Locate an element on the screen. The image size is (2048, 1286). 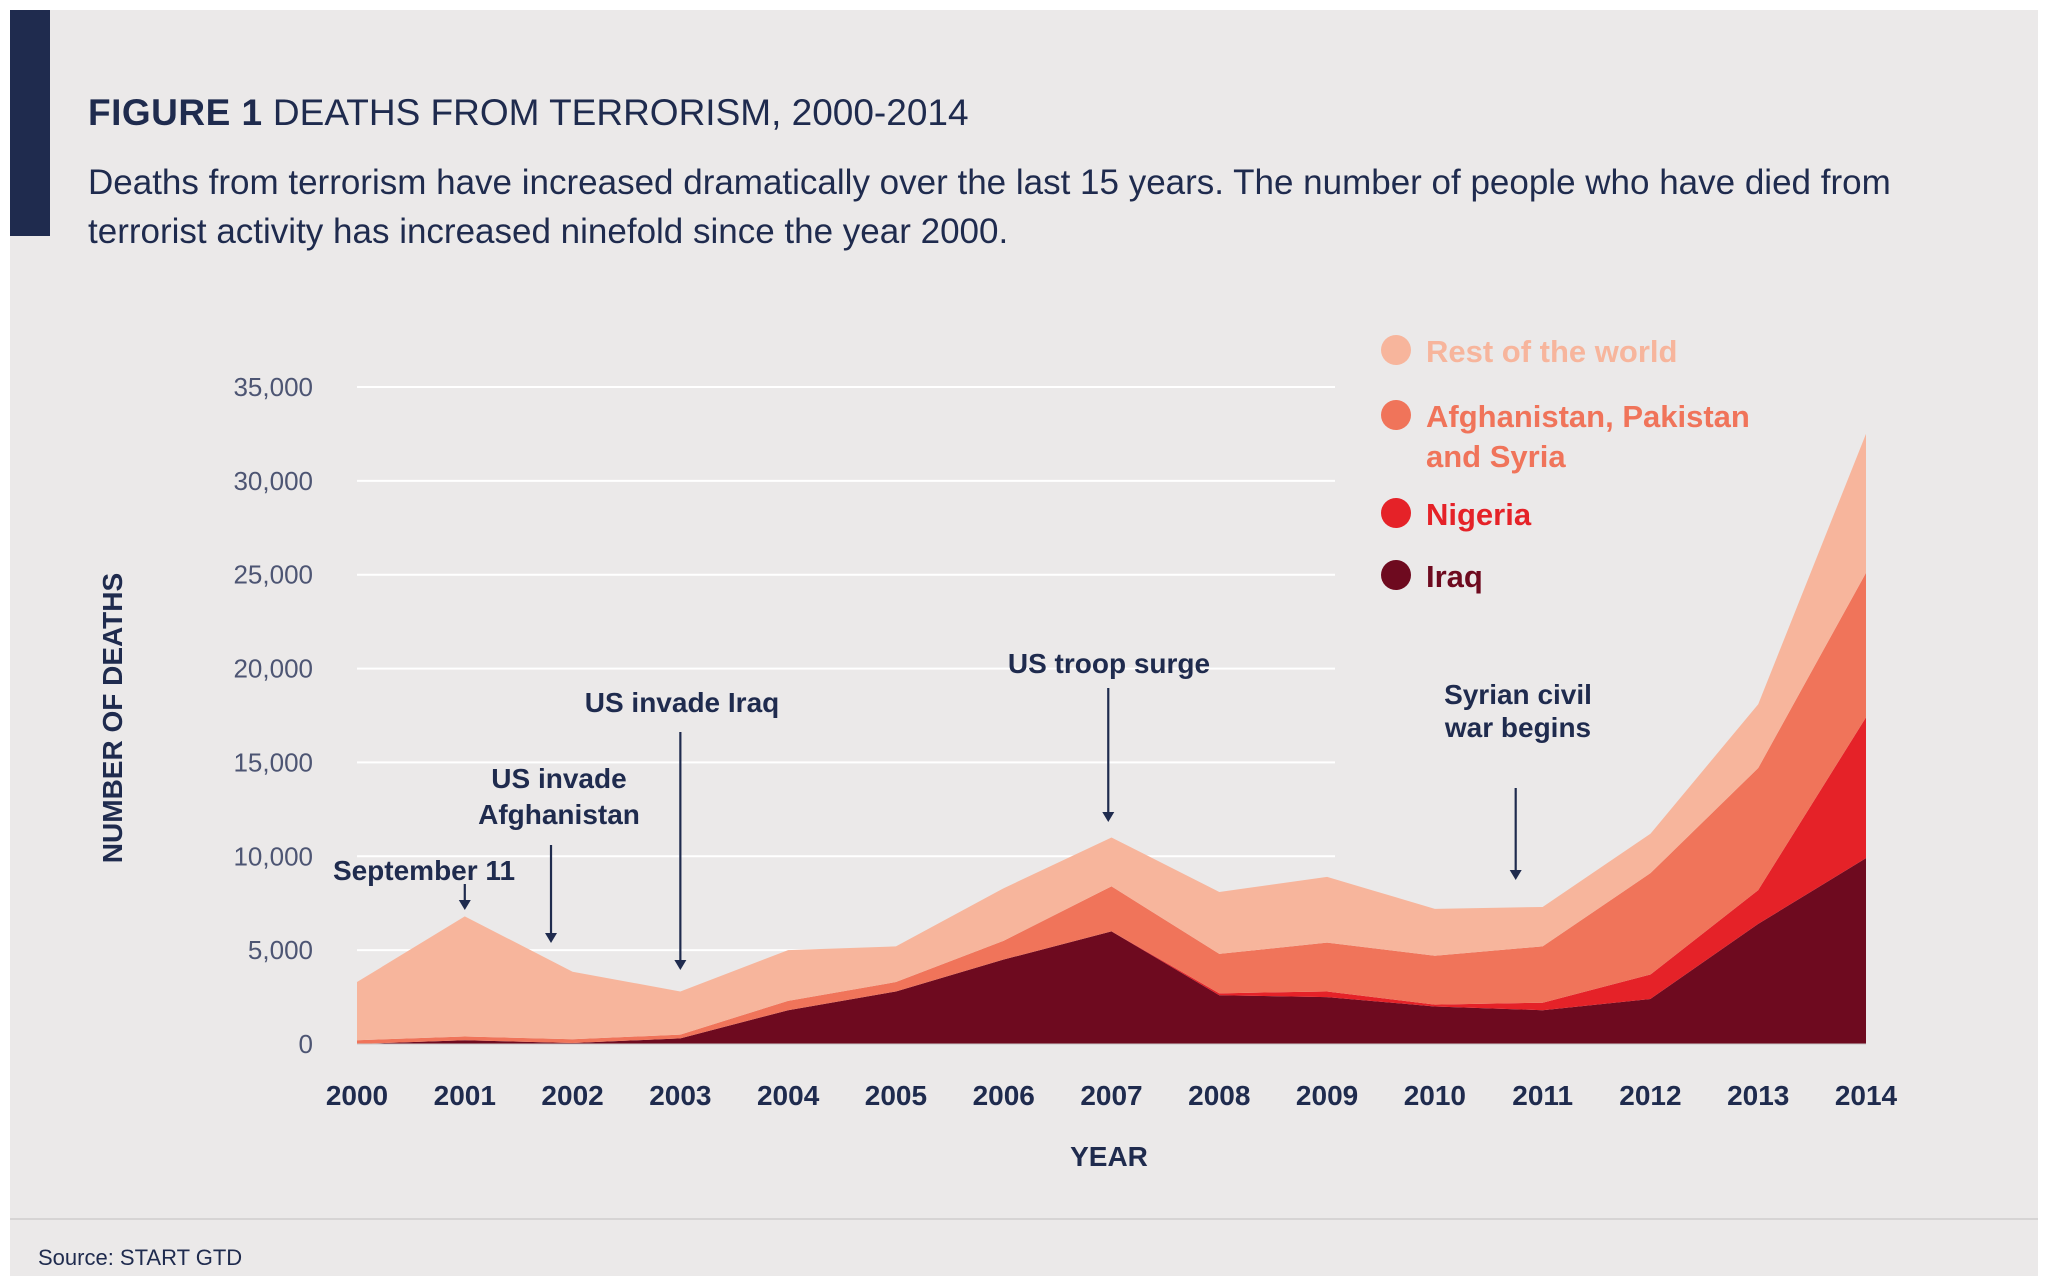
legend-label: and Syria is located at coordinates (1496, 456).